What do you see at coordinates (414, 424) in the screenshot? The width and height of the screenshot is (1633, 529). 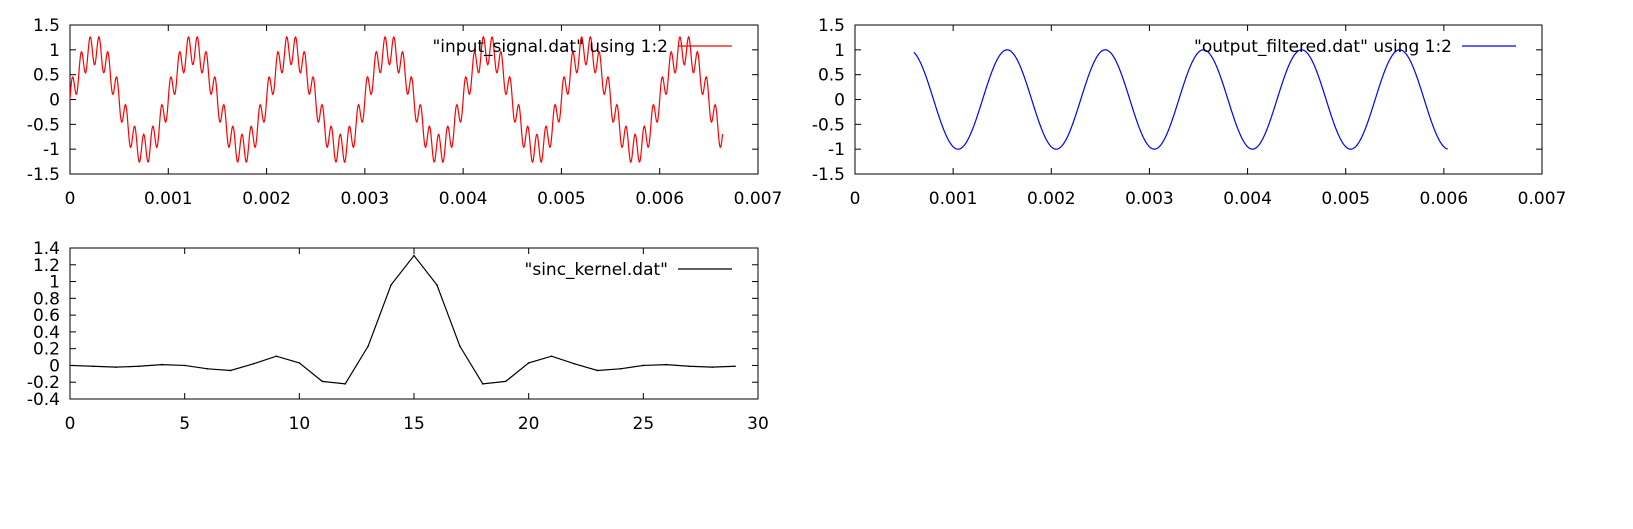 I see `x-tick-label: 15` at bounding box center [414, 424].